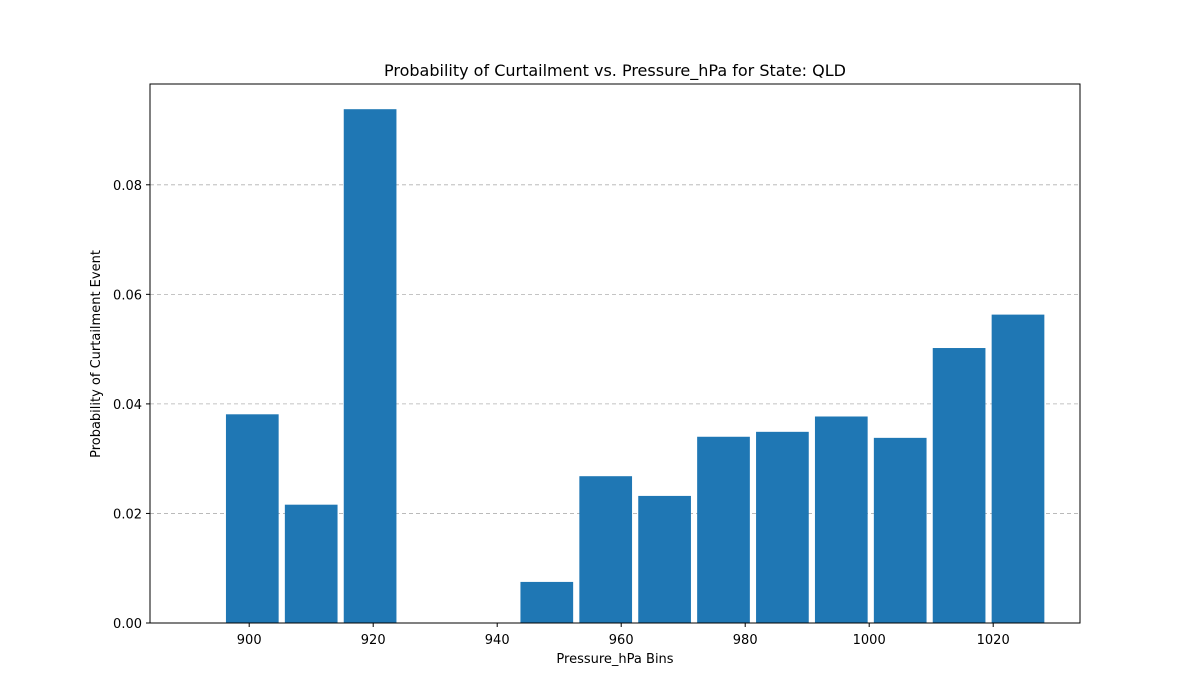 The image size is (1200, 700). I want to click on y-tick-label: 0.06, so click(127, 295).